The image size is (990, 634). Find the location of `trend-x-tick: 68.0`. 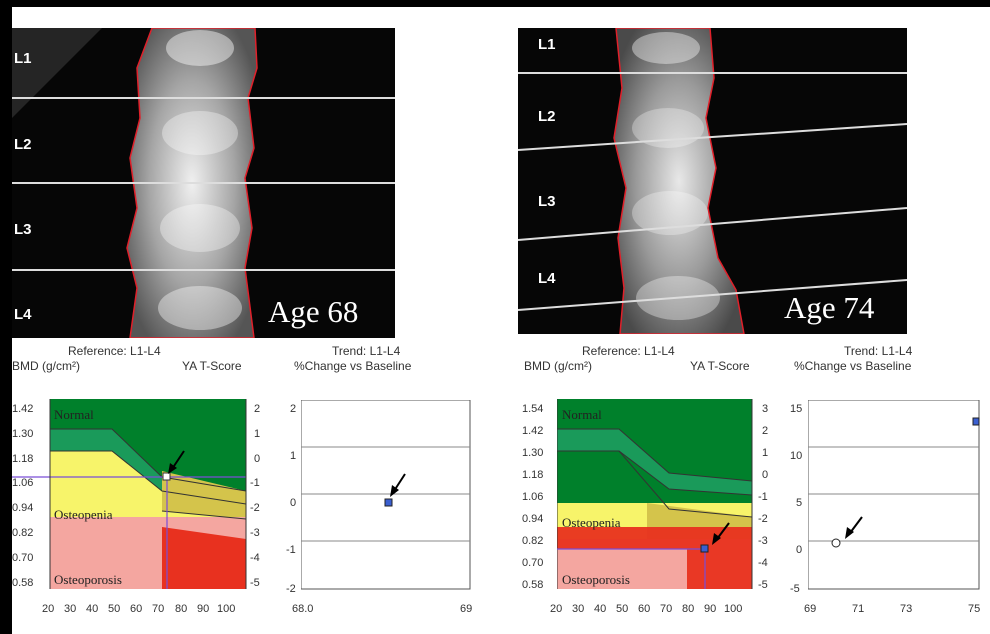

trend-x-tick: 68.0 is located at coordinates (303, 609).